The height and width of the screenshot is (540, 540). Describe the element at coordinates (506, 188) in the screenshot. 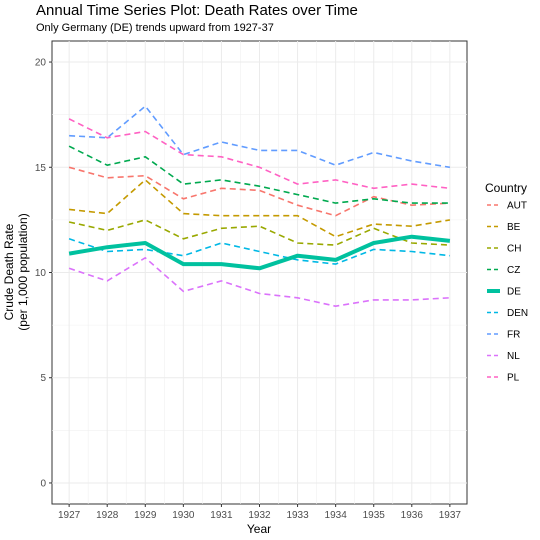

I see `legend-title: Country` at that location.